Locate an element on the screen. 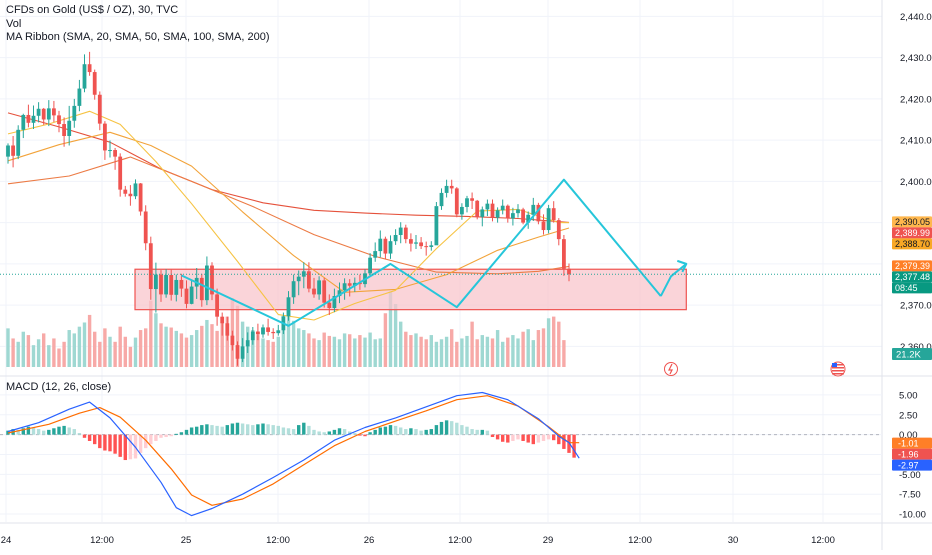 The width and height of the screenshot is (932, 555). time-tick-label: 25 is located at coordinates (186, 540).